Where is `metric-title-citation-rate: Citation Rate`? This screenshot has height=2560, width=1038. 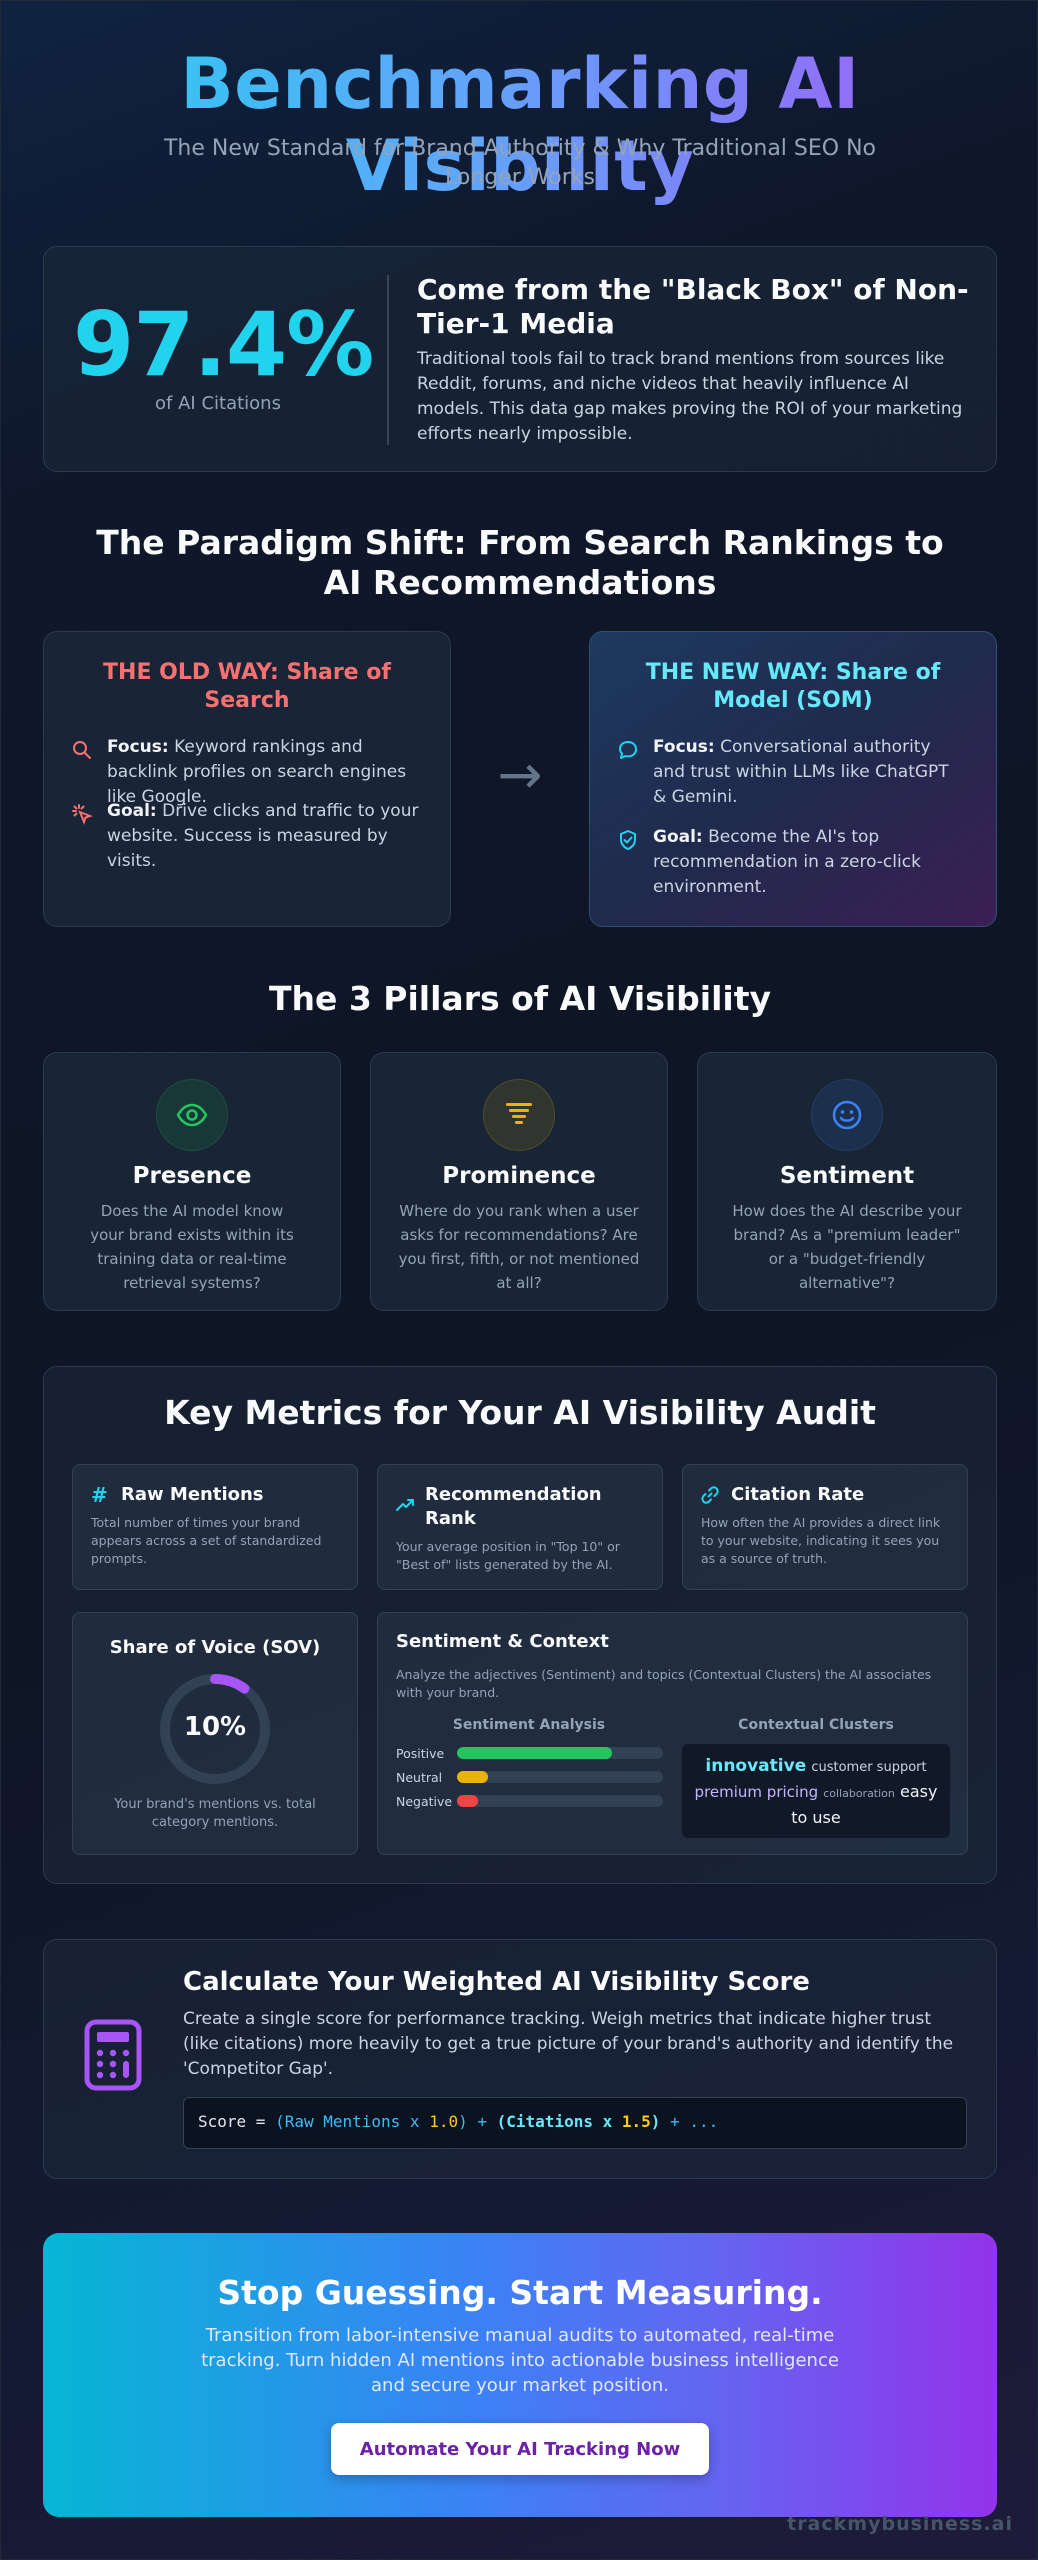
metric-title-citation-rate: Citation Rate is located at coordinates (798, 1494).